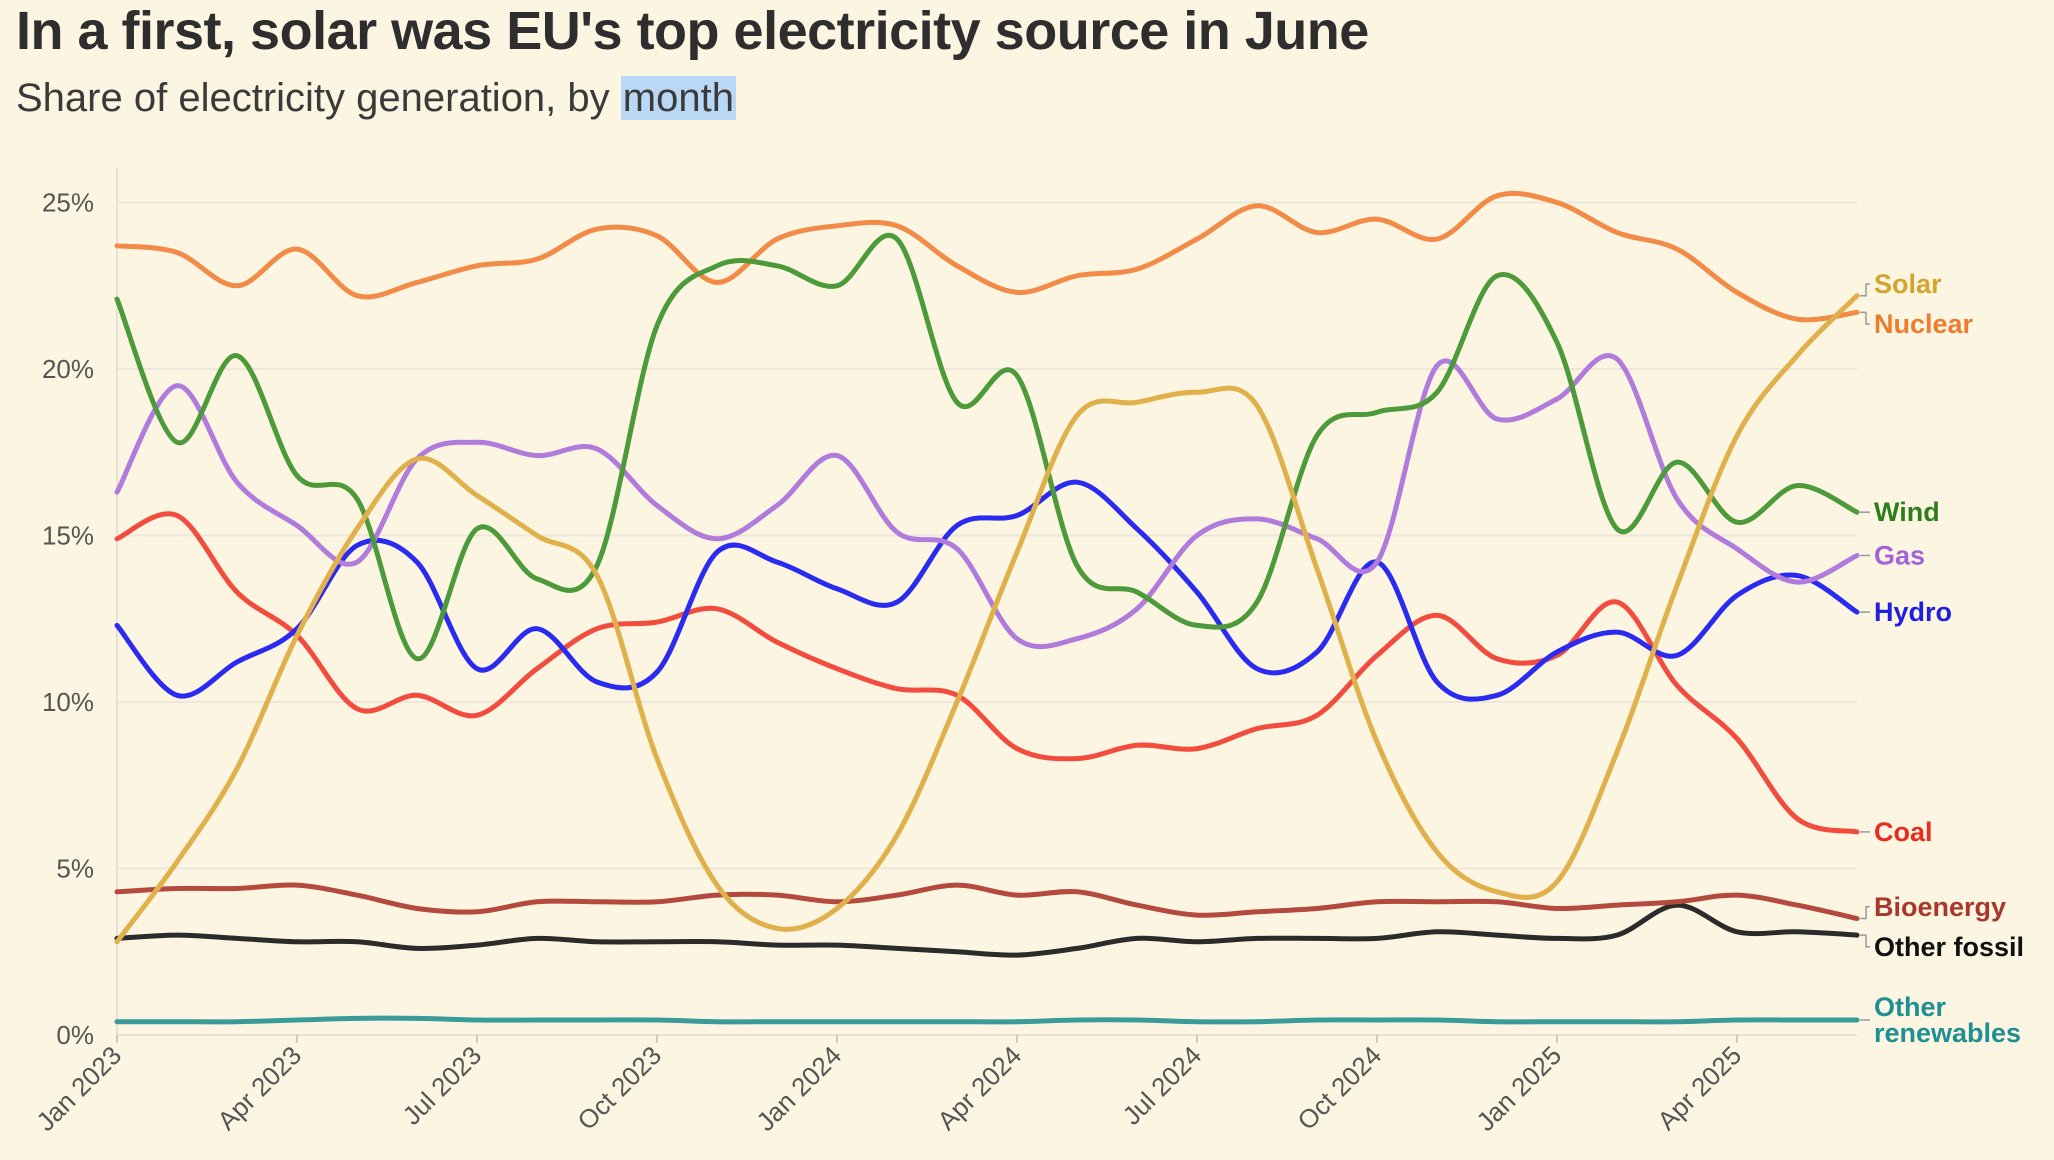 This screenshot has height=1160, width=2054. Describe the element at coordinates (1924, 324) in the screenshot. I see `series-label-nuclear: Nuclear` at that location.